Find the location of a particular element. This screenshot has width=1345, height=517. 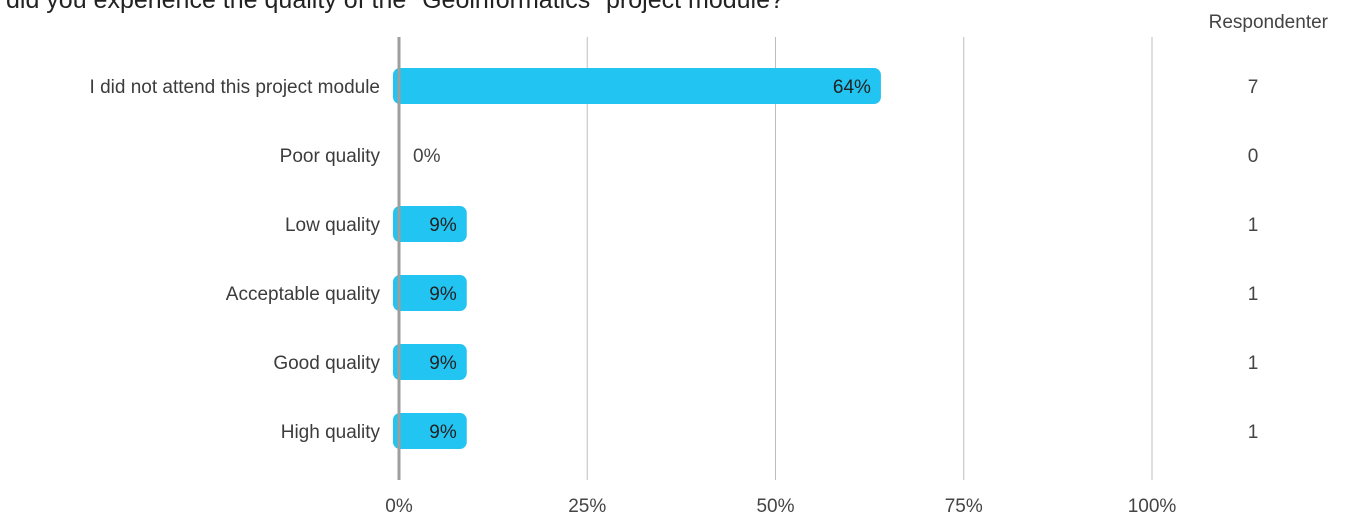

x-tick-label: 0% is located at coordinates (399, 506).